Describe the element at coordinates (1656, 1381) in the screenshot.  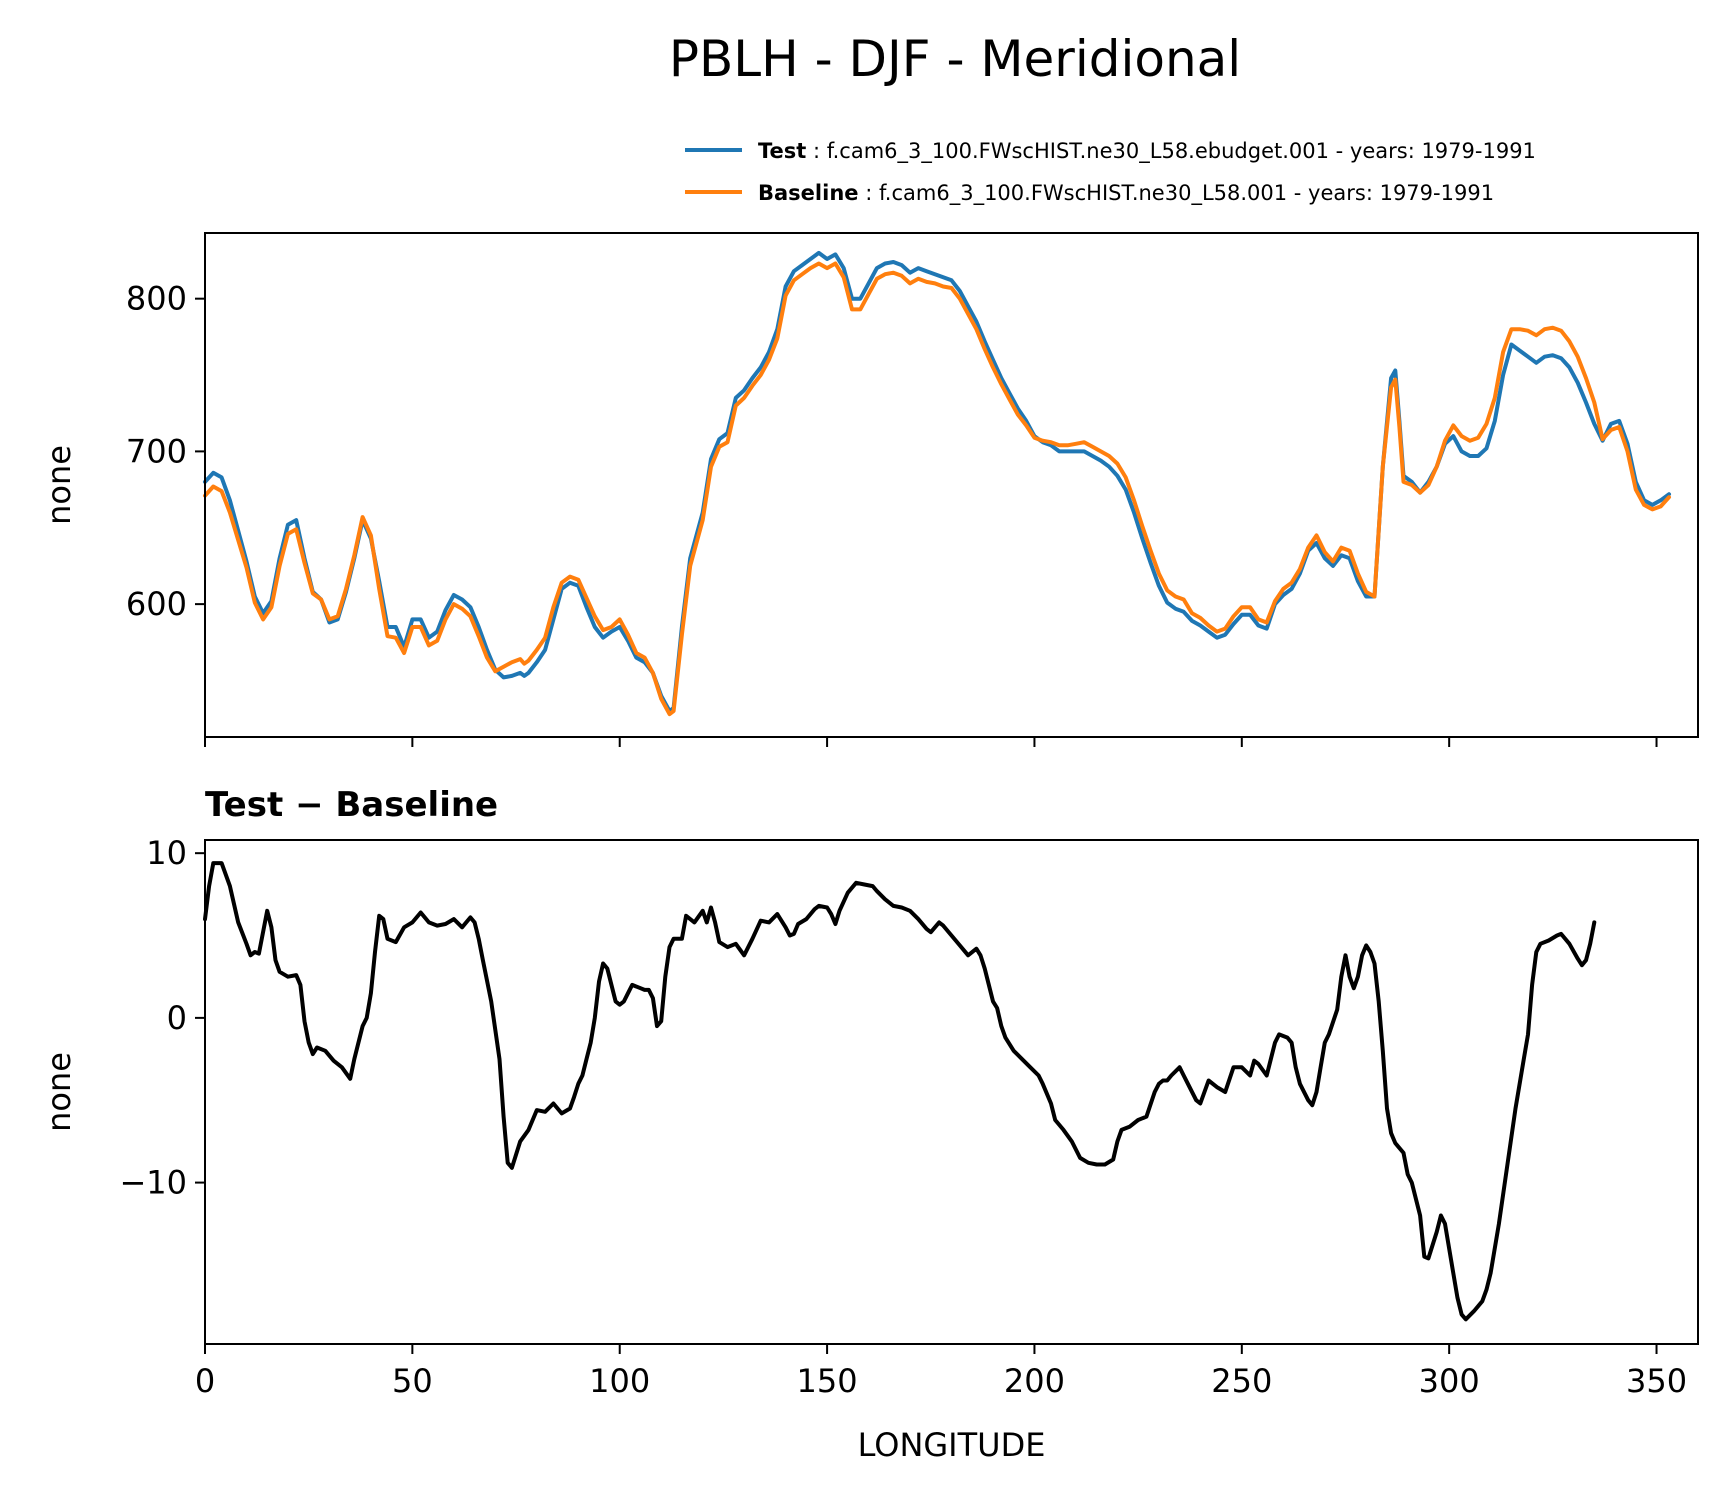
I see `bottom-xtick-label: 350` at that location.